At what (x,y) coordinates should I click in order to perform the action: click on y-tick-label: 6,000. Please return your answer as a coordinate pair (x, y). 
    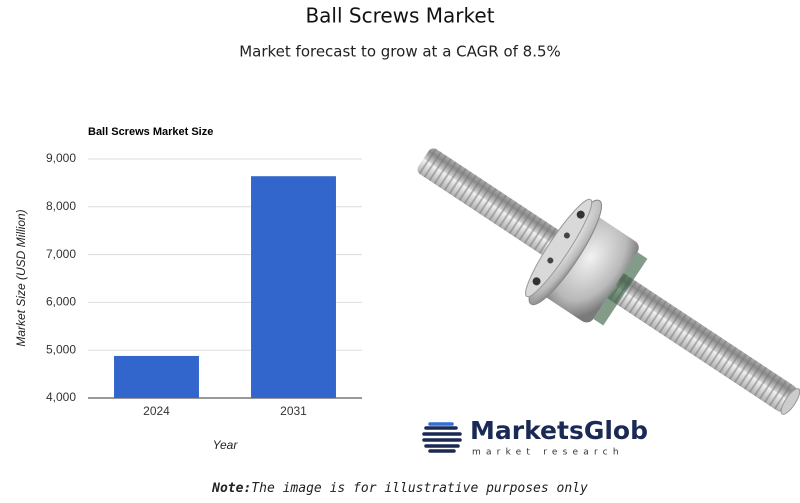
    Looking at the image, I should click on (61, 302).